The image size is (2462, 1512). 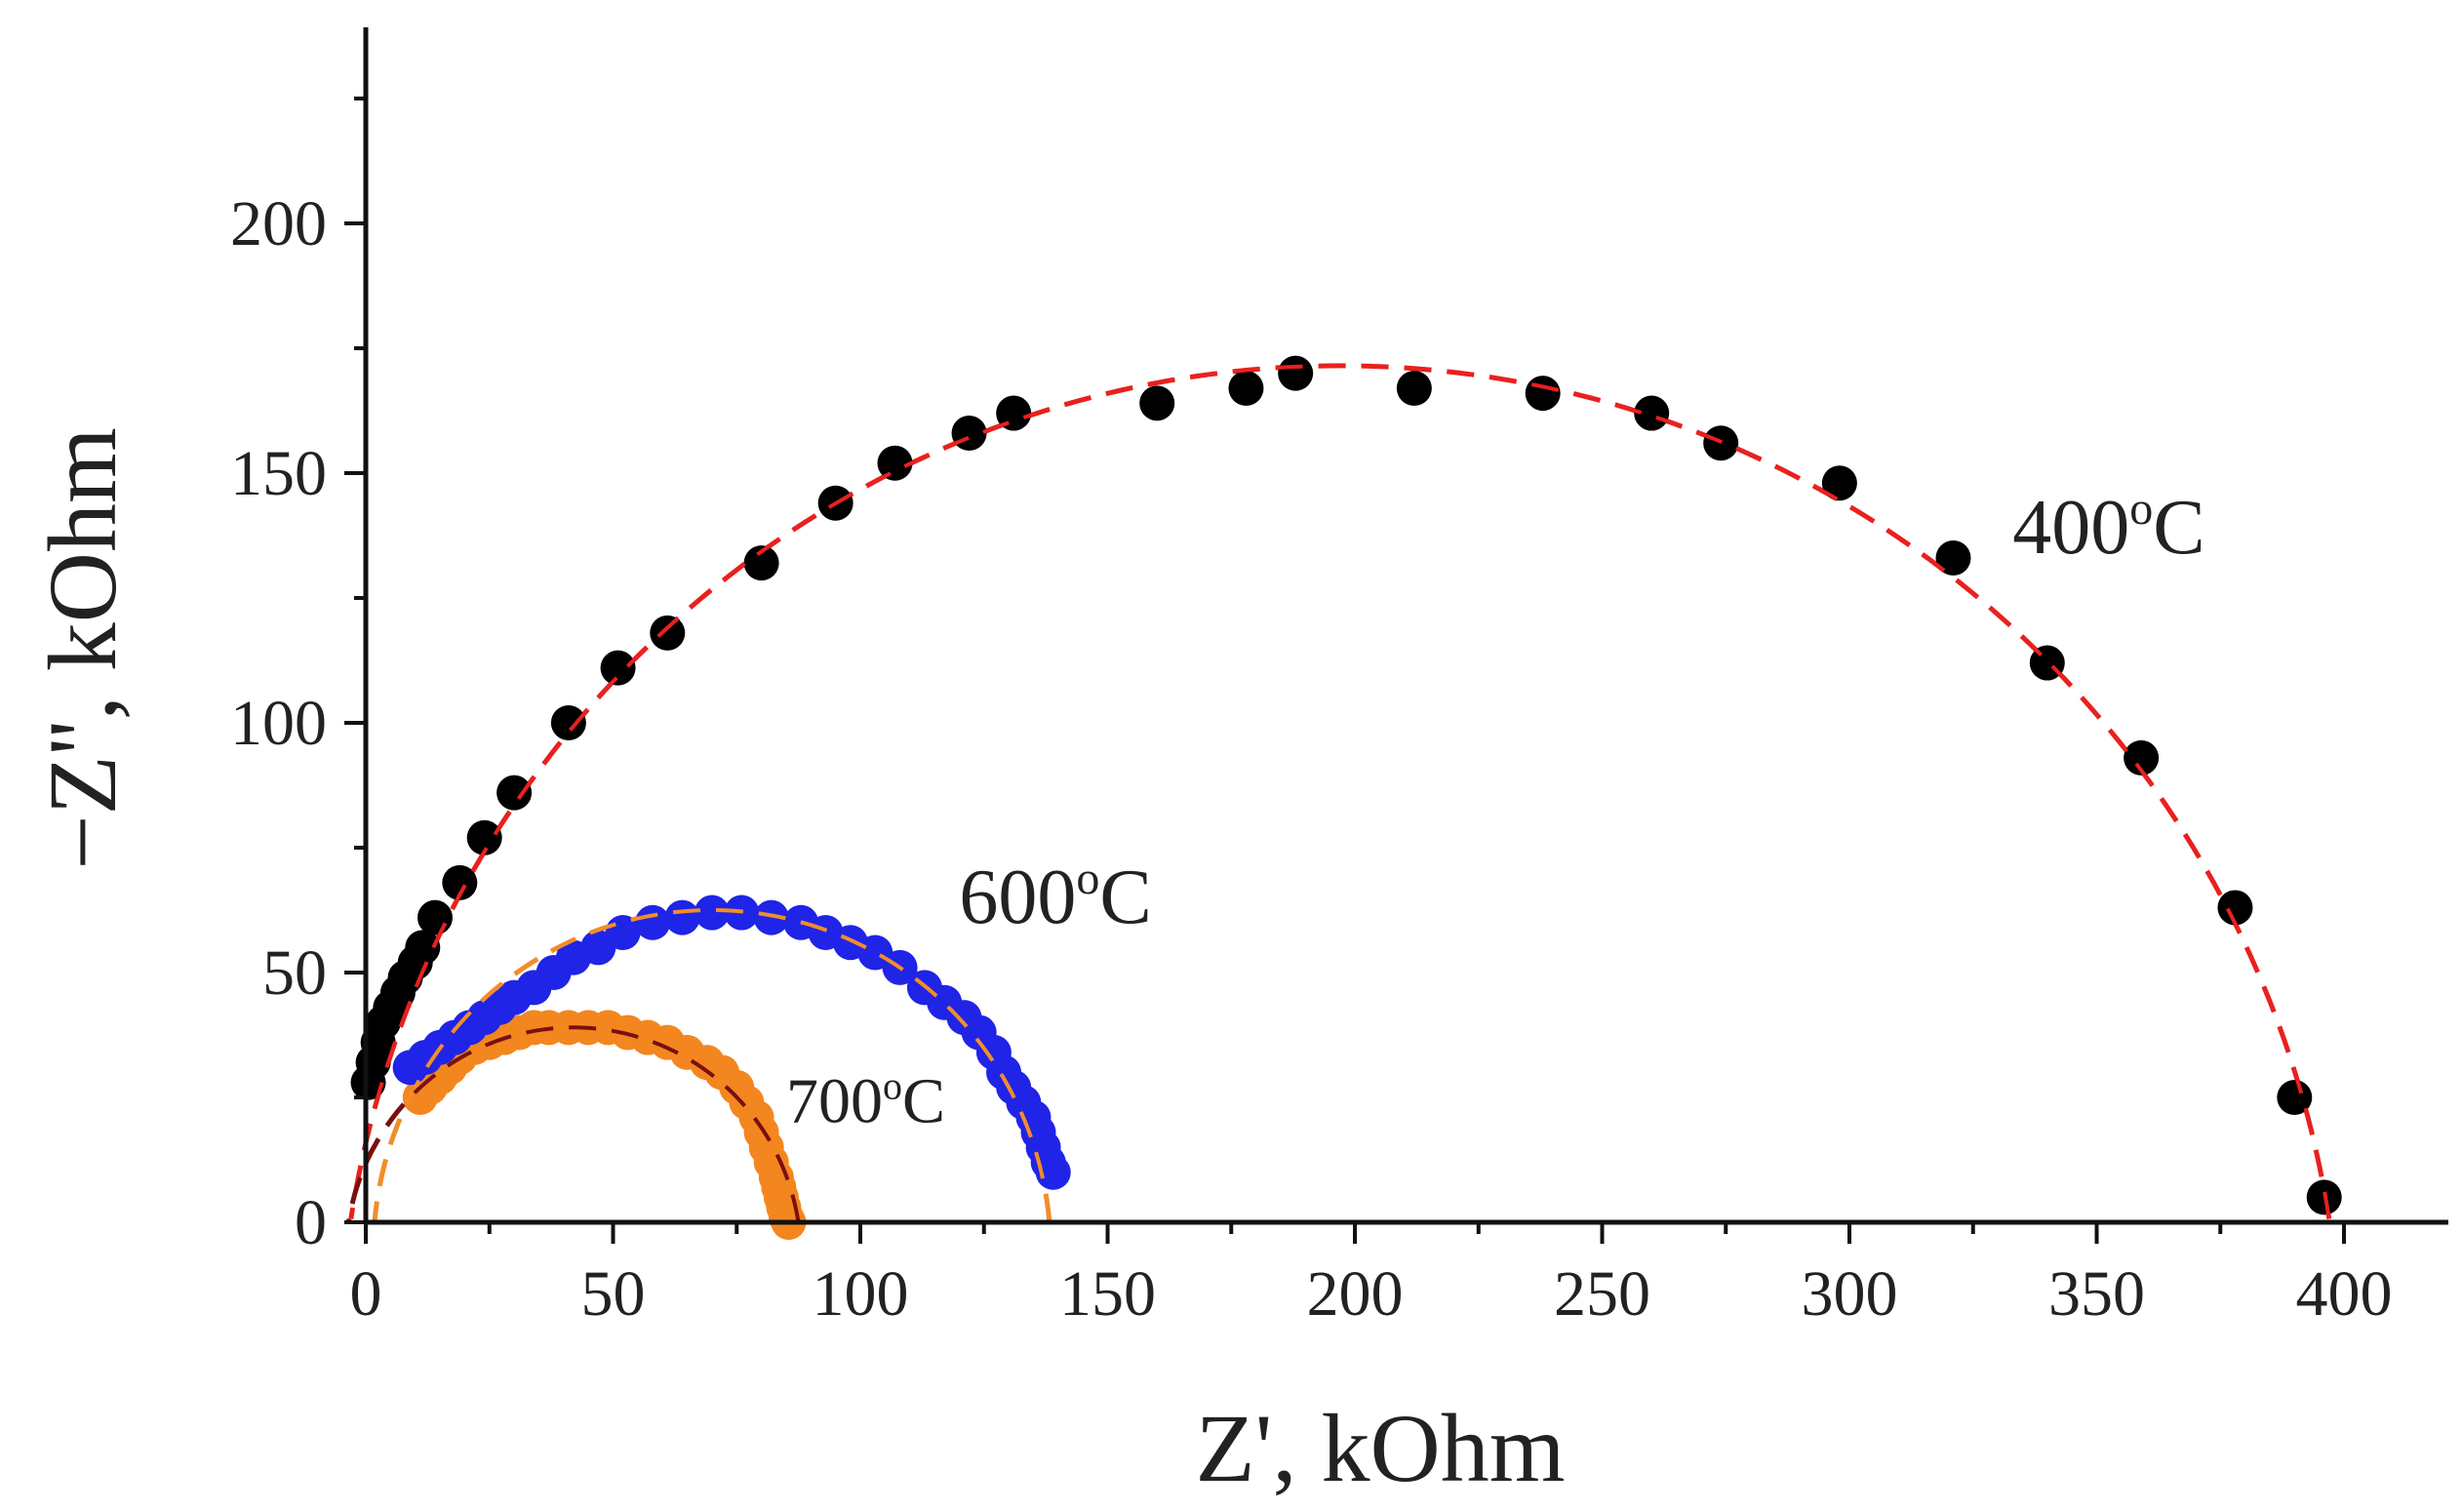 I want to click on y-tick-label: 200, so click(x=279, y=223).